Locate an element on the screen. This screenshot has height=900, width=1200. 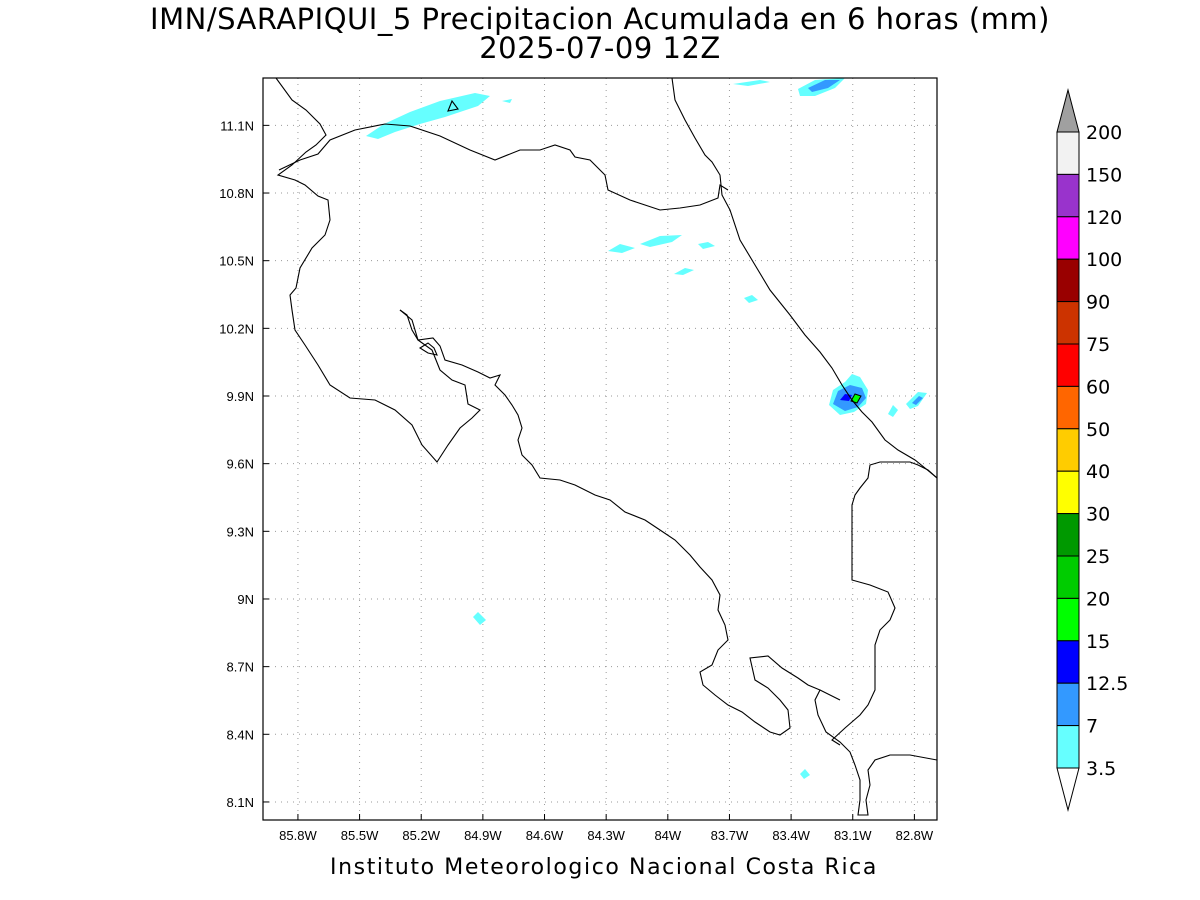
tick-label-lat: 9.6N is located at coordinates (240, 464).